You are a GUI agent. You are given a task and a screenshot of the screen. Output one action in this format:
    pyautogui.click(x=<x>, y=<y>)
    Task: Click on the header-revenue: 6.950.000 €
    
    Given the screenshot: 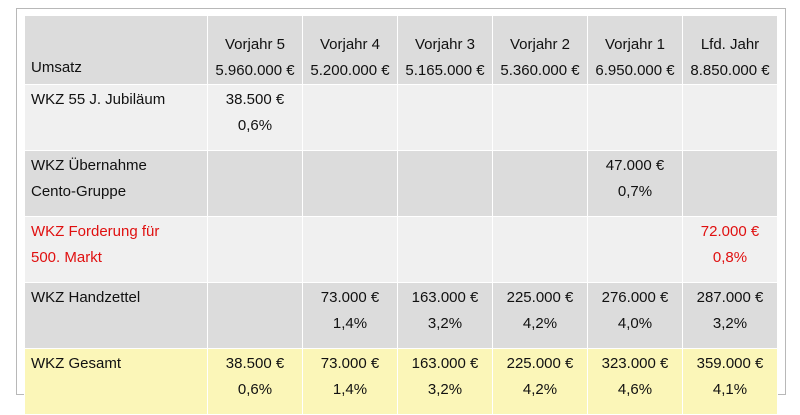 What is the action you would take?
    pyautogui.click(x=635, y=70)
    